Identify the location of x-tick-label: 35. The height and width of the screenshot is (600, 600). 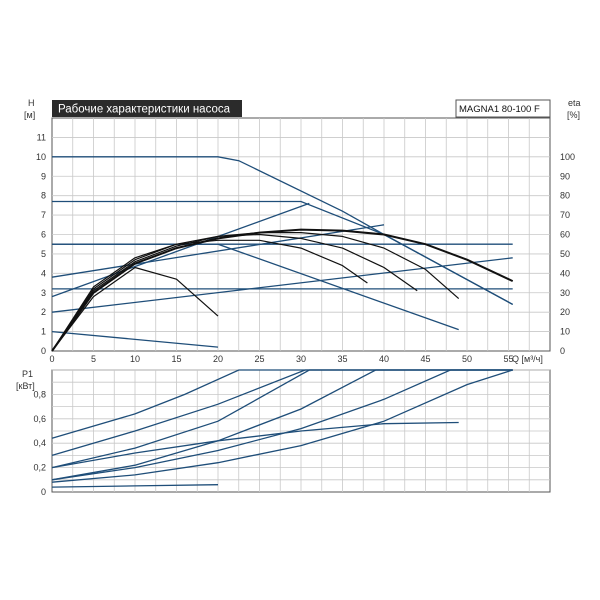
(342, 359).